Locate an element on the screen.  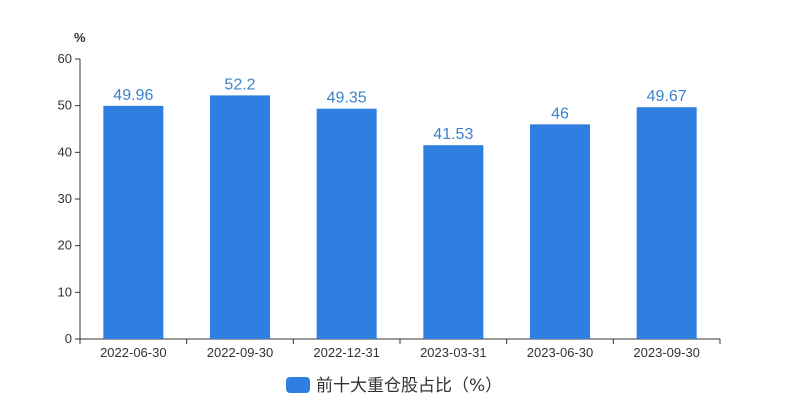
y-tick-label: 50 is located at coordinates (65, 105).